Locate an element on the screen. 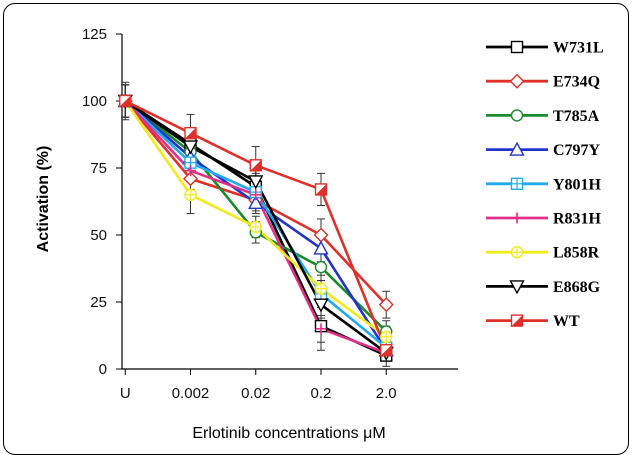 Image resolution: width=634 pixels, height=455 pixels. x-tick-label: 0.002 is located at coordinates (191, 393).